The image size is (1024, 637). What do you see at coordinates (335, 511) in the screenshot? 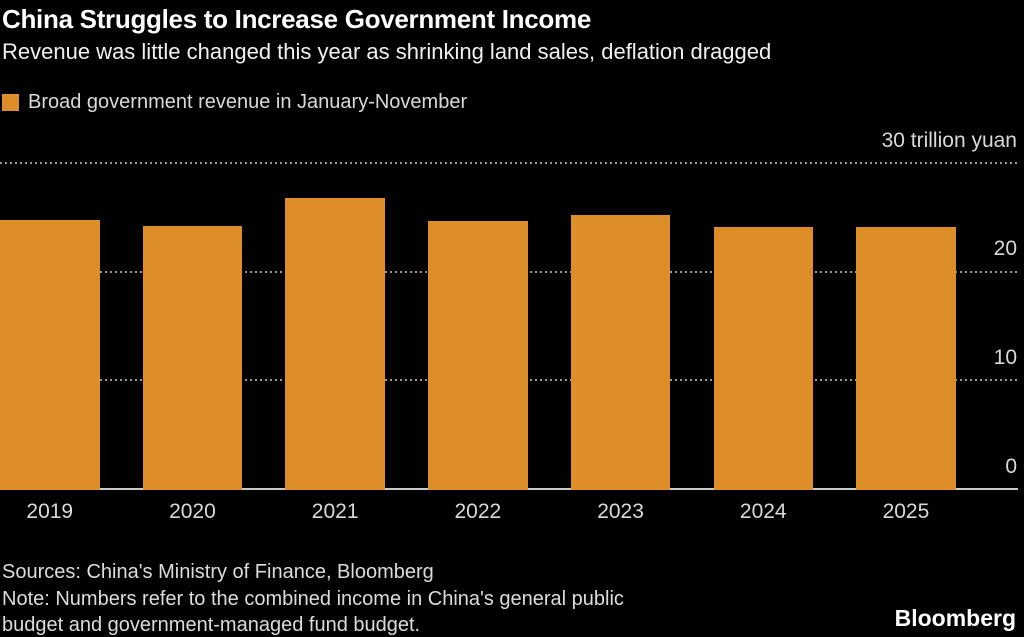
I see `x-tick-label-2021: 2021` at bounding box center [335, 511].